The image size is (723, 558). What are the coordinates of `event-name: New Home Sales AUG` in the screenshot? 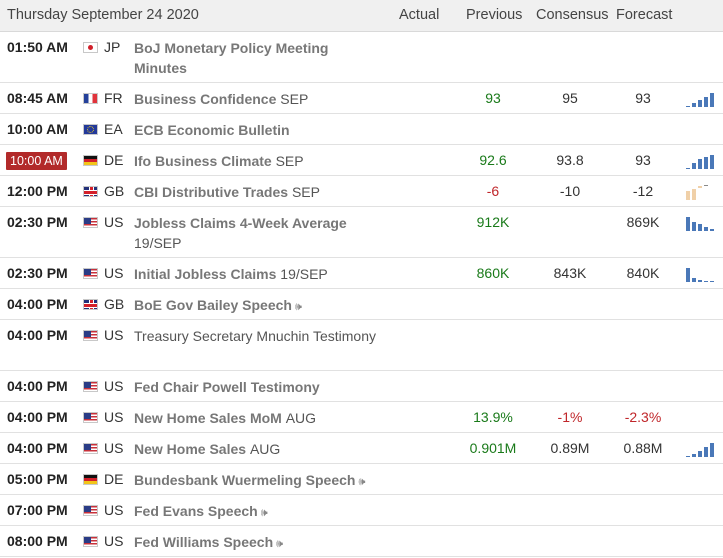 It's located at (207, 449).